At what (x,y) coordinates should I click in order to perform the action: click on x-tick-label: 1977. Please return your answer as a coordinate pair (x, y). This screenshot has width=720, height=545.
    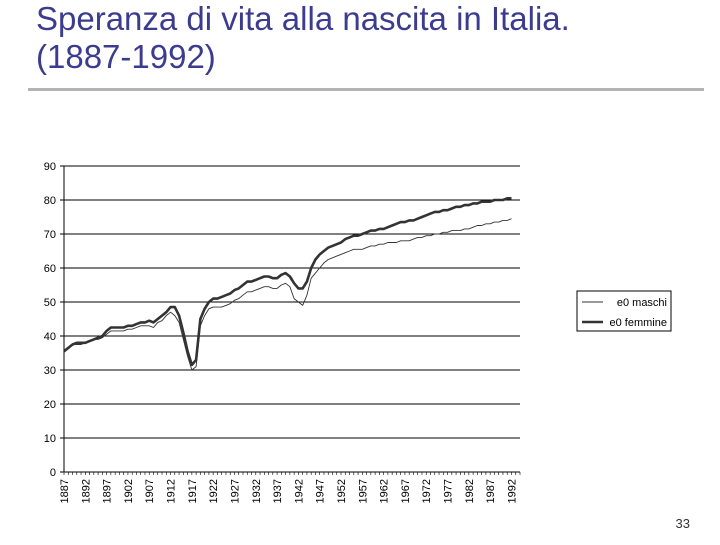
    Looking at the image, I should click on (449, 491).